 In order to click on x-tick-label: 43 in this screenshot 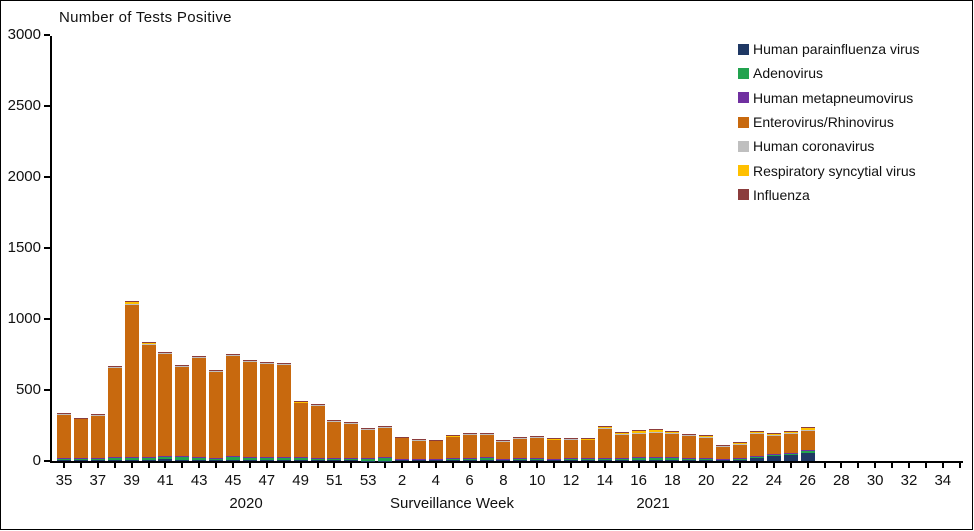, I will do `click(199, 480)`.